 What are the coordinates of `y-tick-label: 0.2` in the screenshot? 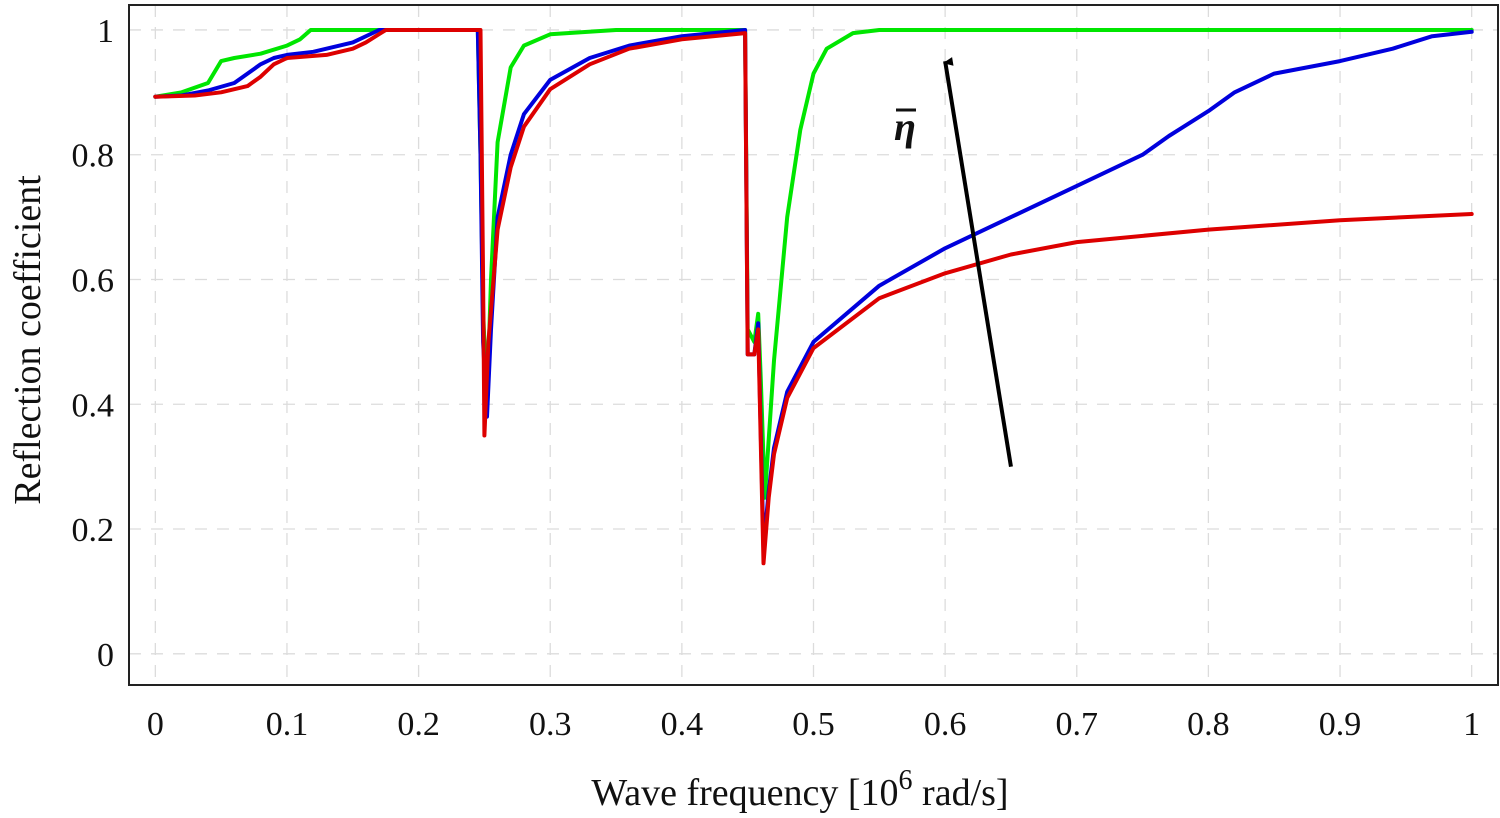 It's located at (93, 530).